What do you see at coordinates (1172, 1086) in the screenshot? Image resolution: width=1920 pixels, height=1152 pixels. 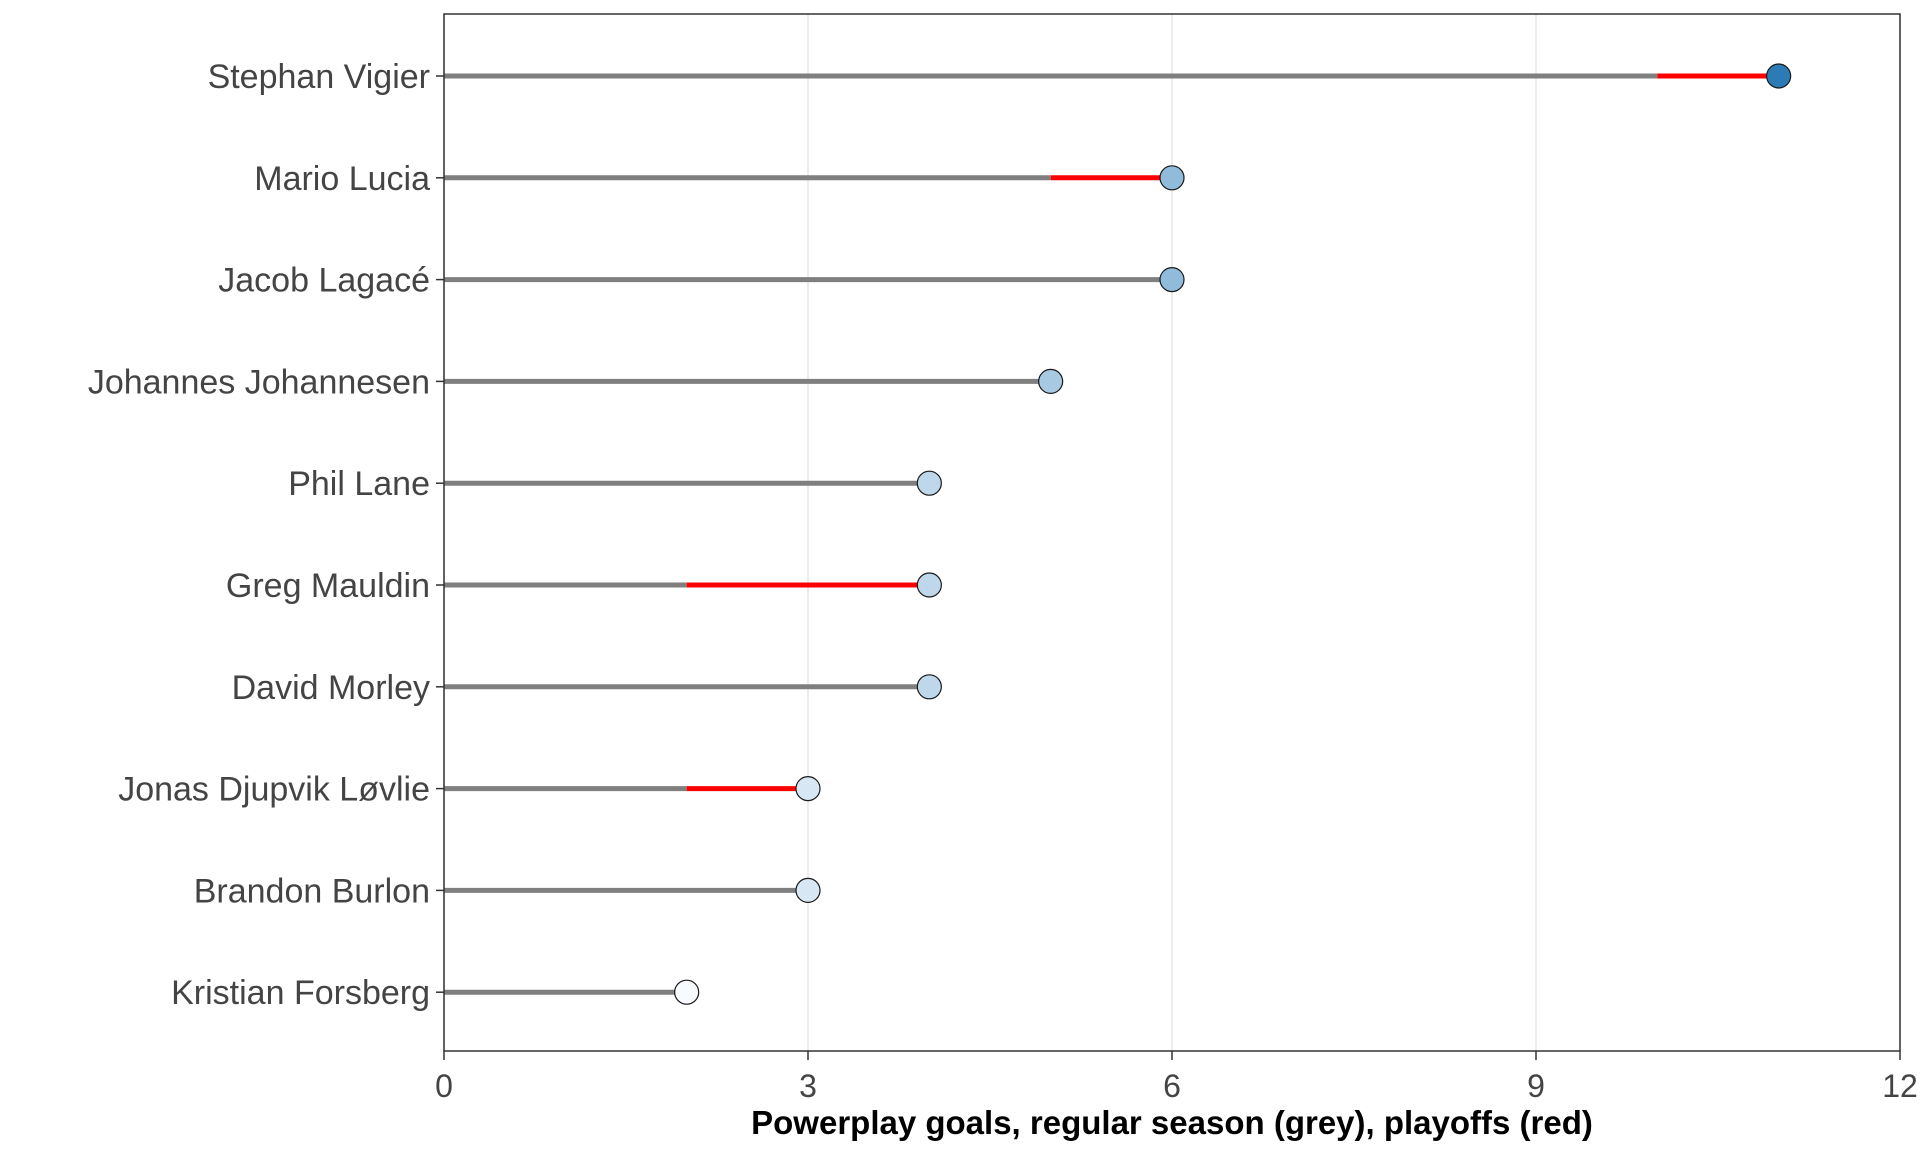 I see `x-tick-label: 6` at bounding box center [1172, 1086].